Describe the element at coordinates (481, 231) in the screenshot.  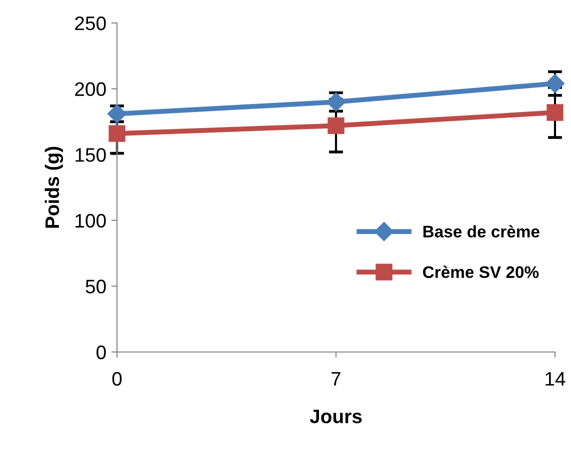
I see `legend-label: Base de crème` at that location.